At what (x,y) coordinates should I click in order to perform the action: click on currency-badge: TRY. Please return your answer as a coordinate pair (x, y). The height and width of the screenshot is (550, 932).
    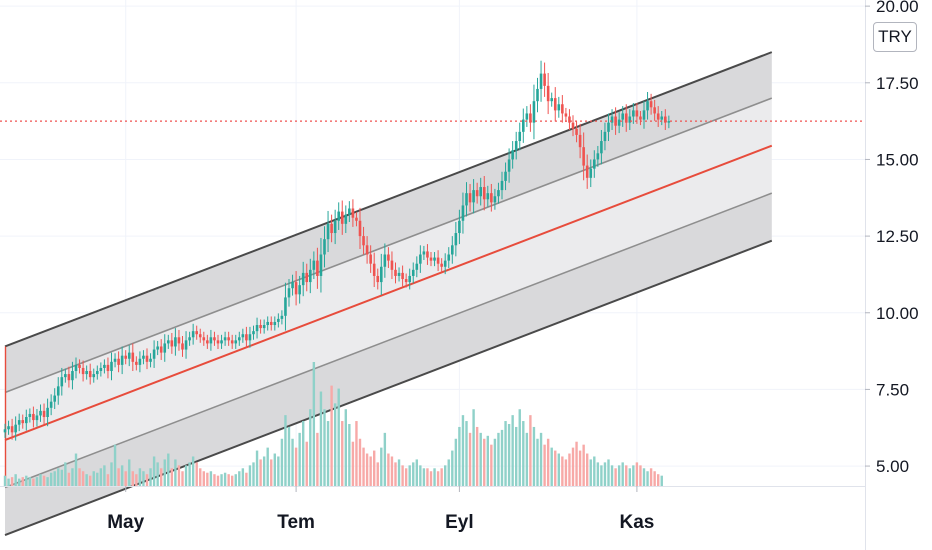
    Looking at the image, I should click on (895, 37).